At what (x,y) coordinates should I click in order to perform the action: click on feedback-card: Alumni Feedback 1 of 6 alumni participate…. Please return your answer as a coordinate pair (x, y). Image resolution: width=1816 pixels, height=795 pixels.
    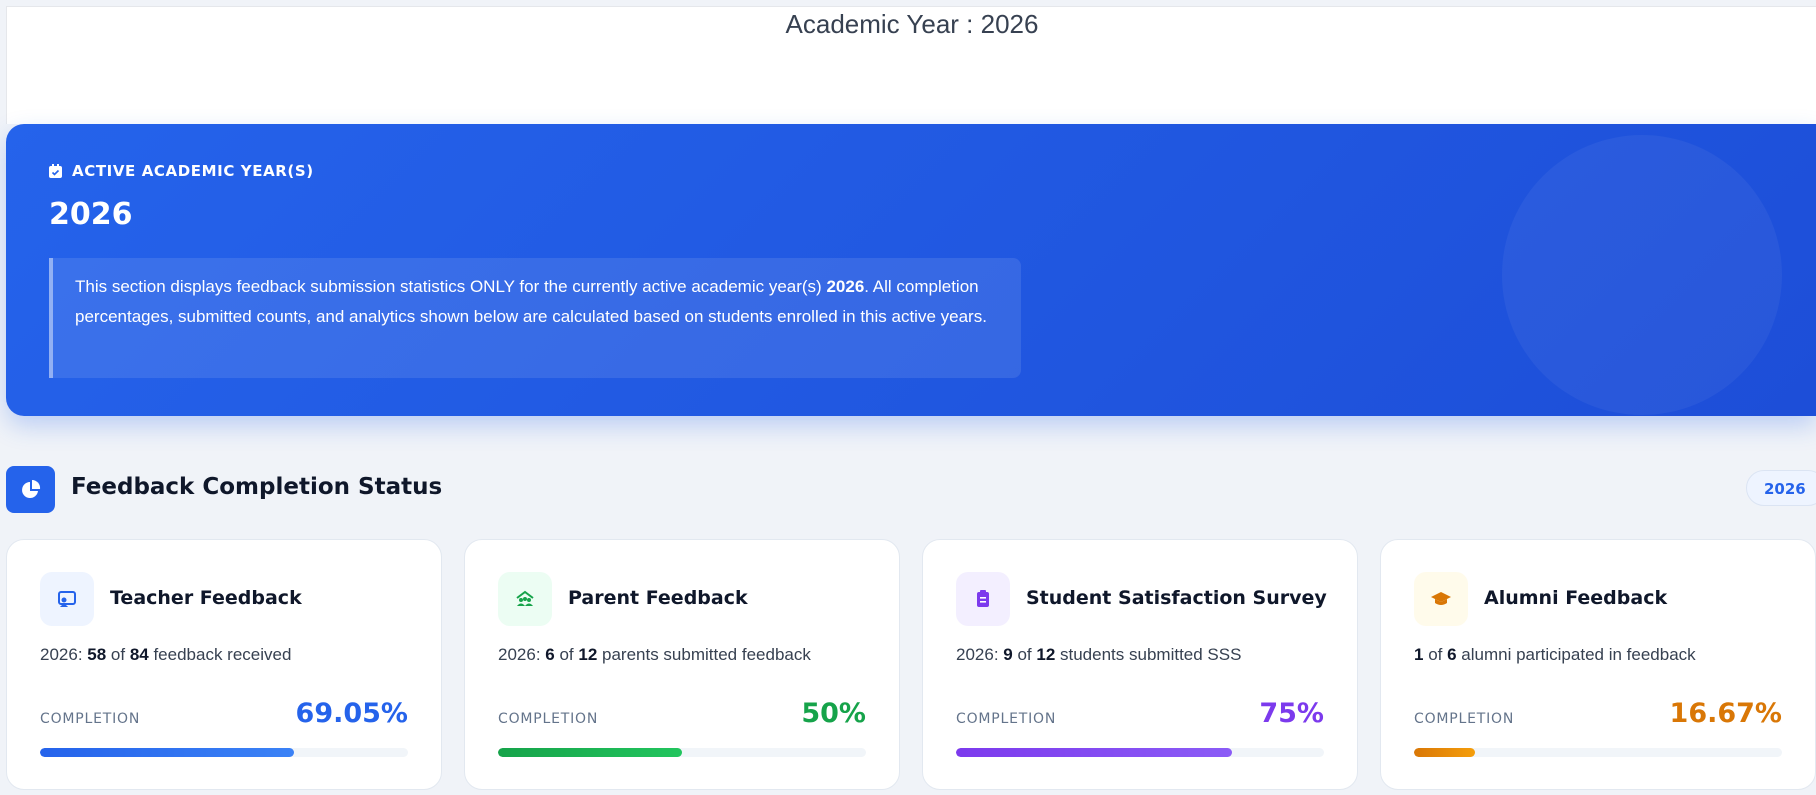
    Looking at the image, I should click on (1598, 664).